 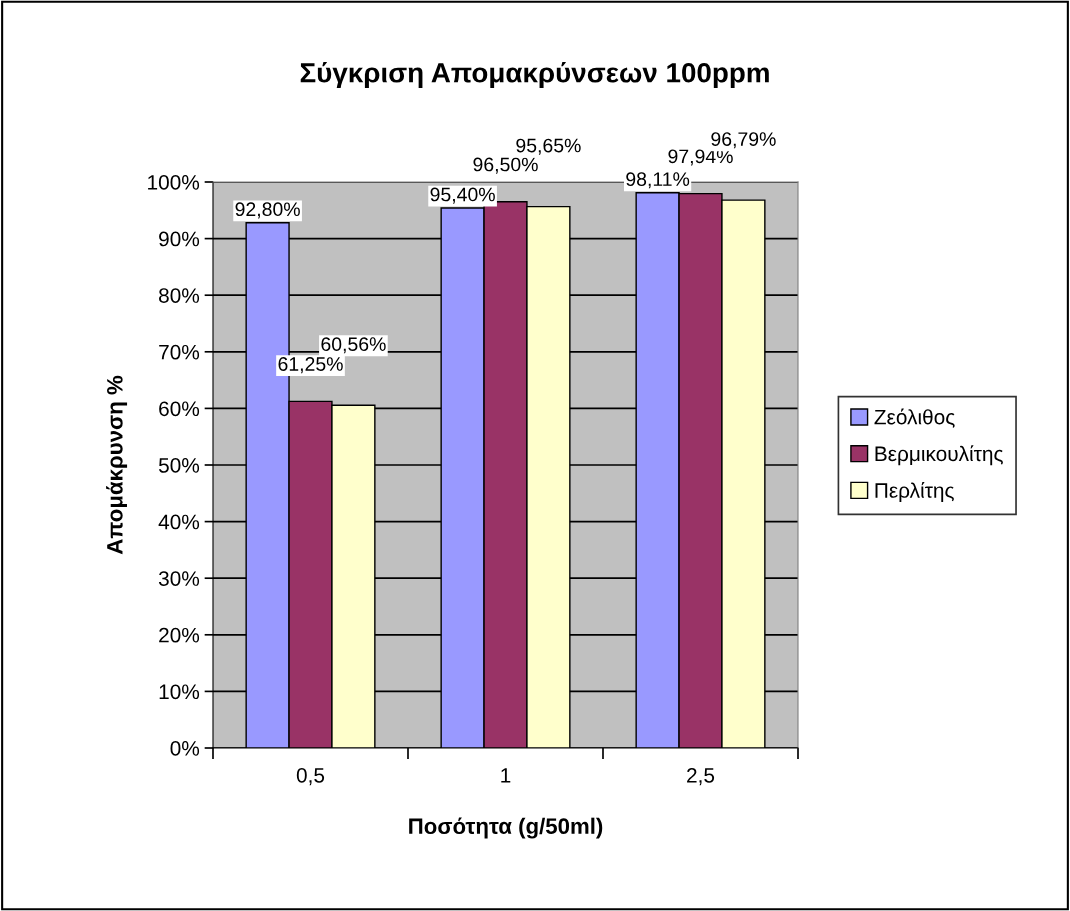 What do you see at coordinates (179, 578) in the screenshot?
I see `y-tick-label: 30%` at bounding box center [179, 578].